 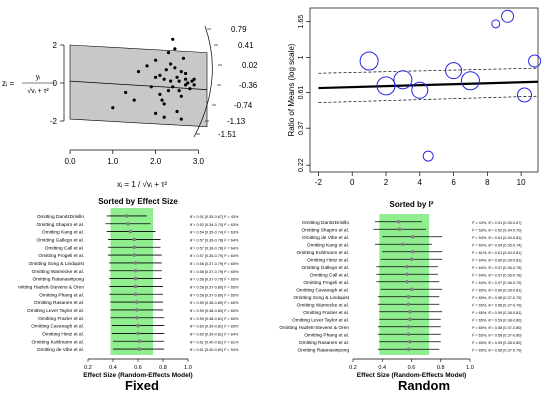 I want to click on study-label: Omitting Shapiro et al., so click(x=60, y=225).